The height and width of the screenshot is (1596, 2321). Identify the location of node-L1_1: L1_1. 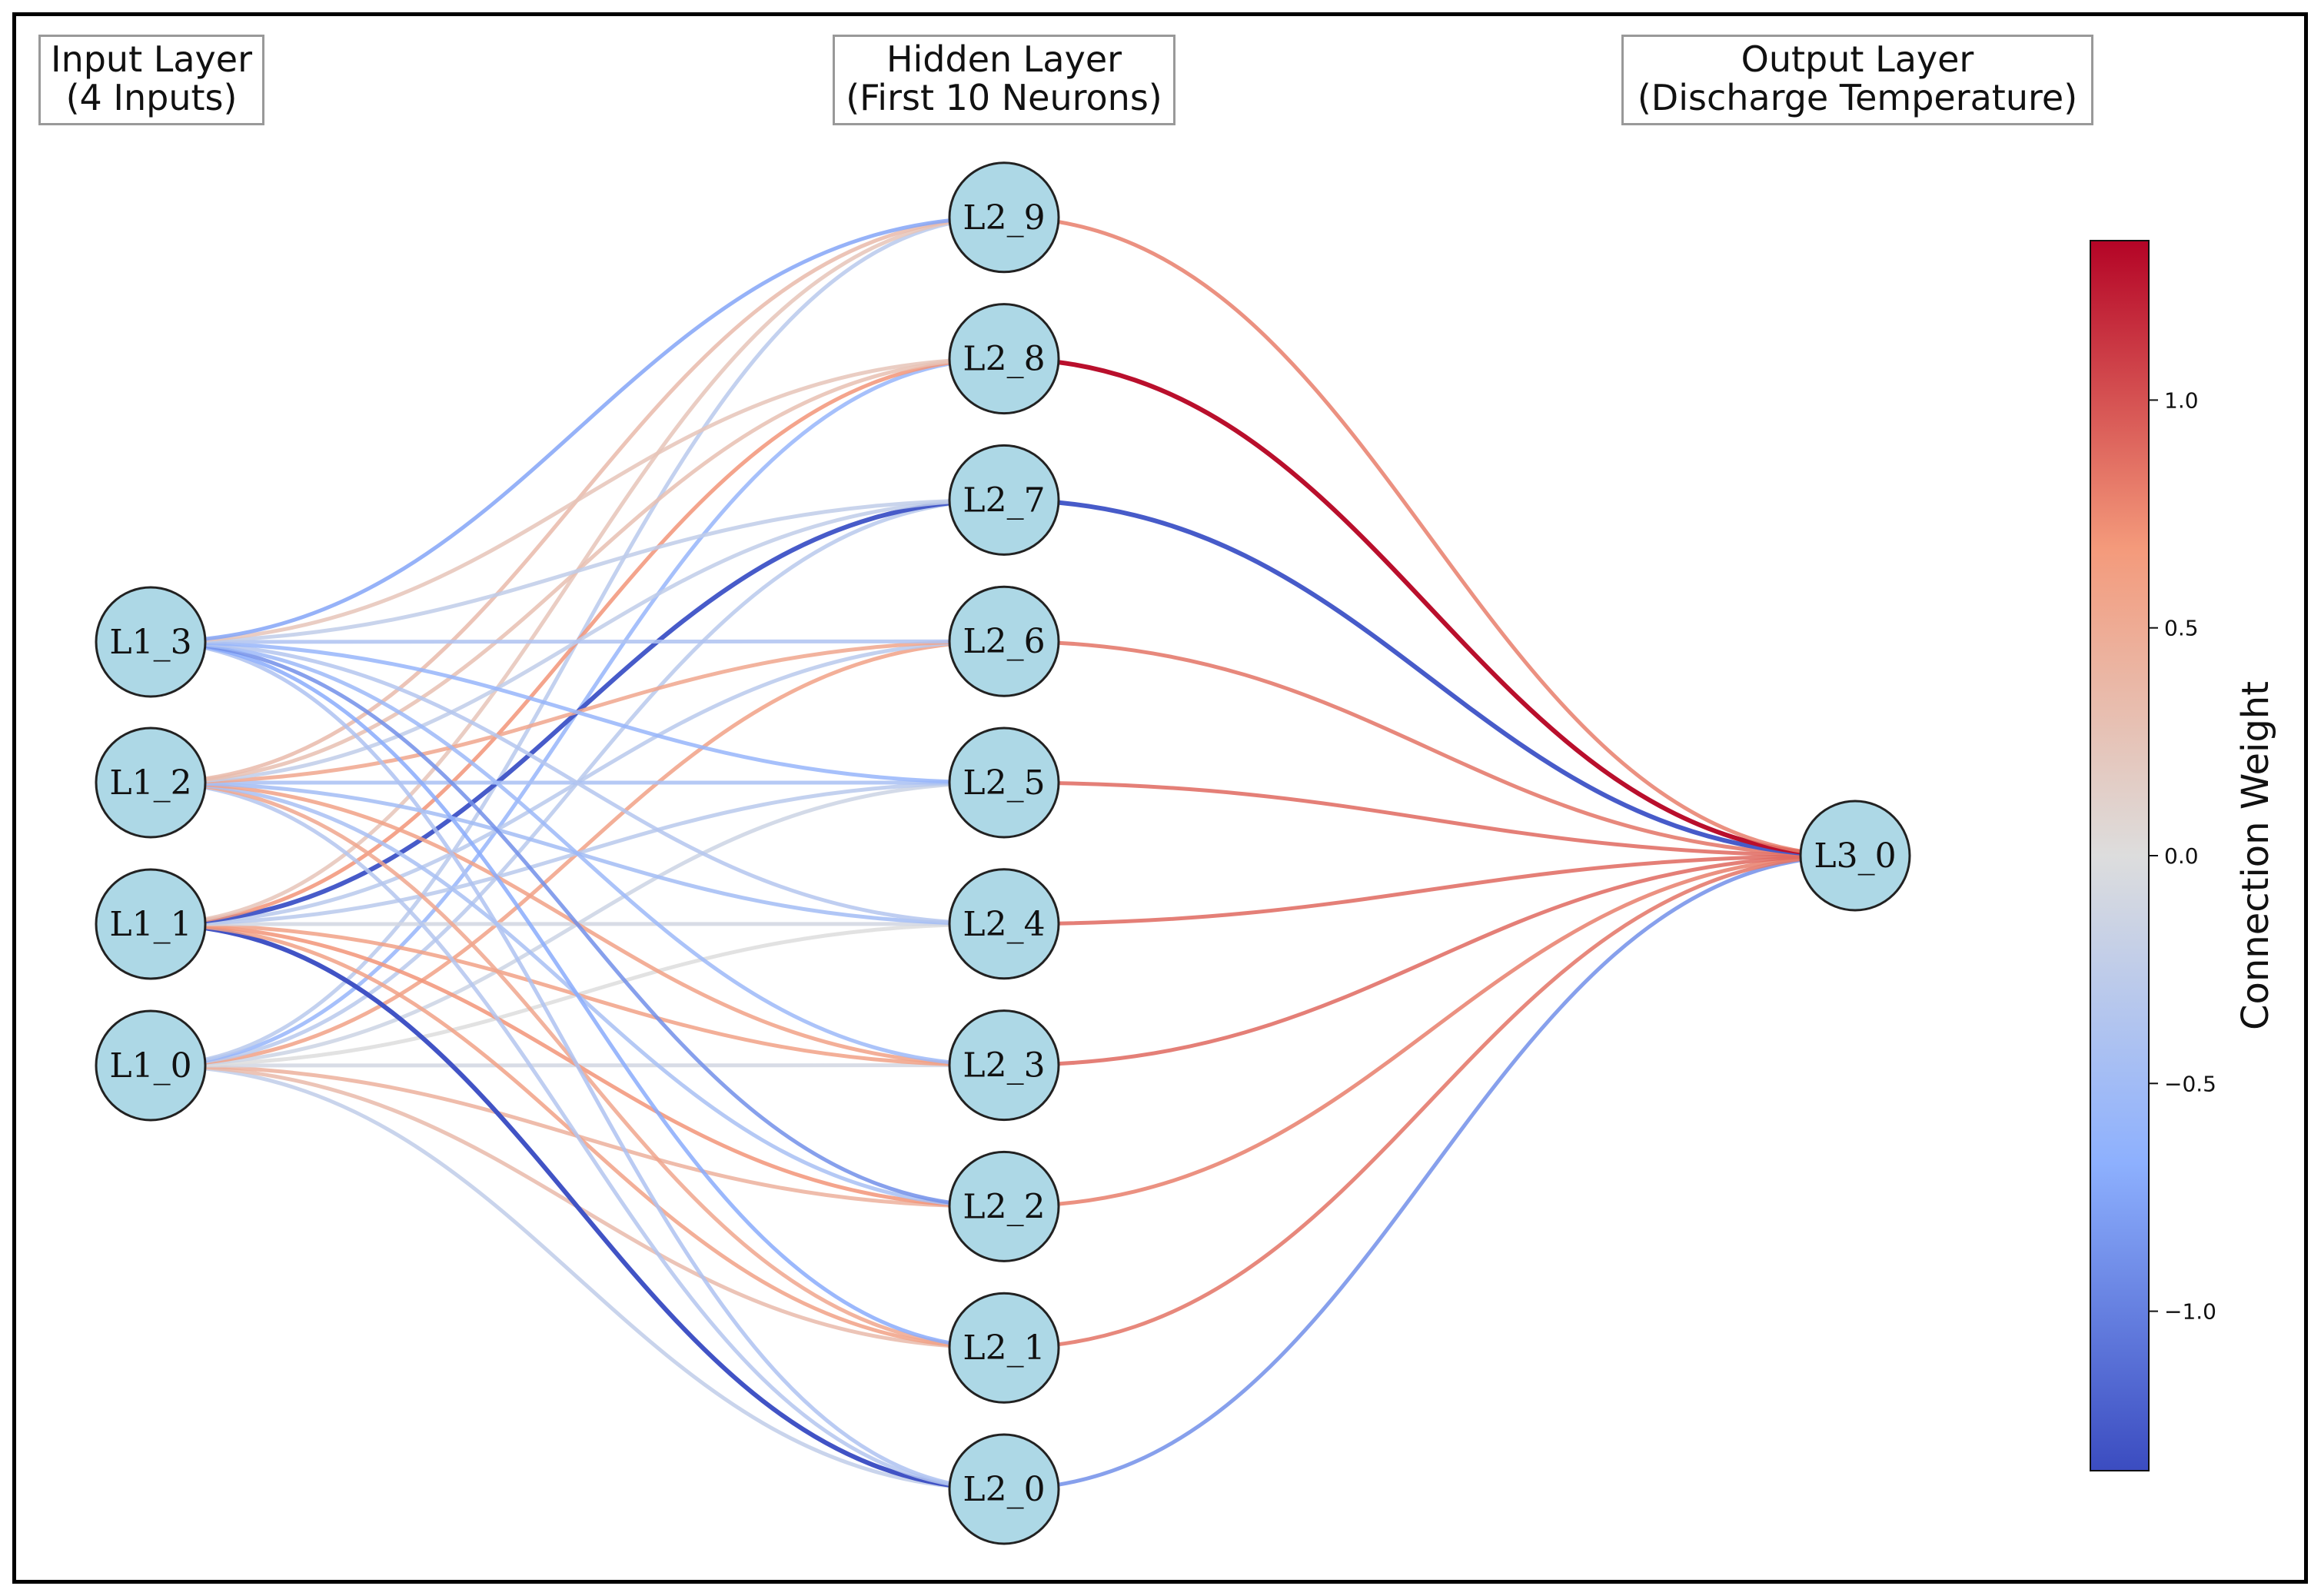
(151, 924).